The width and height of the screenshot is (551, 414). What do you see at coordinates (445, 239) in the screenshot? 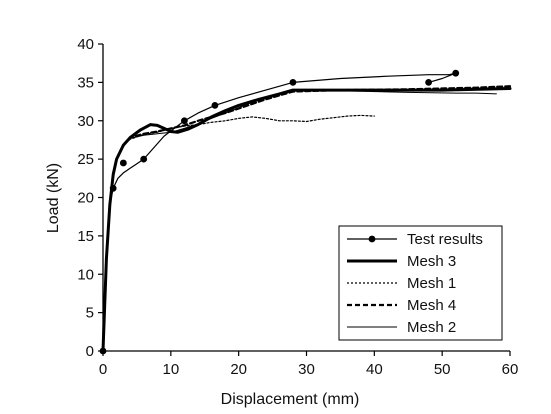
I see `legend-label-test-results: Test results` at bounding box center [445, 239].